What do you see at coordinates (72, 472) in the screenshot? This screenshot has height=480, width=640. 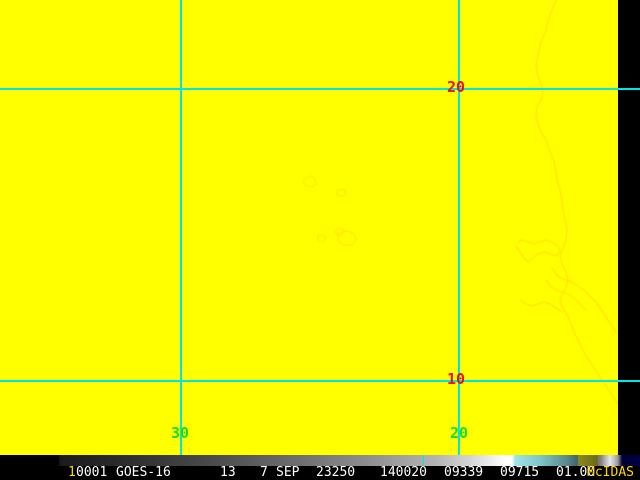 I see `frame-number: 1` at bounding box center [72, 472].